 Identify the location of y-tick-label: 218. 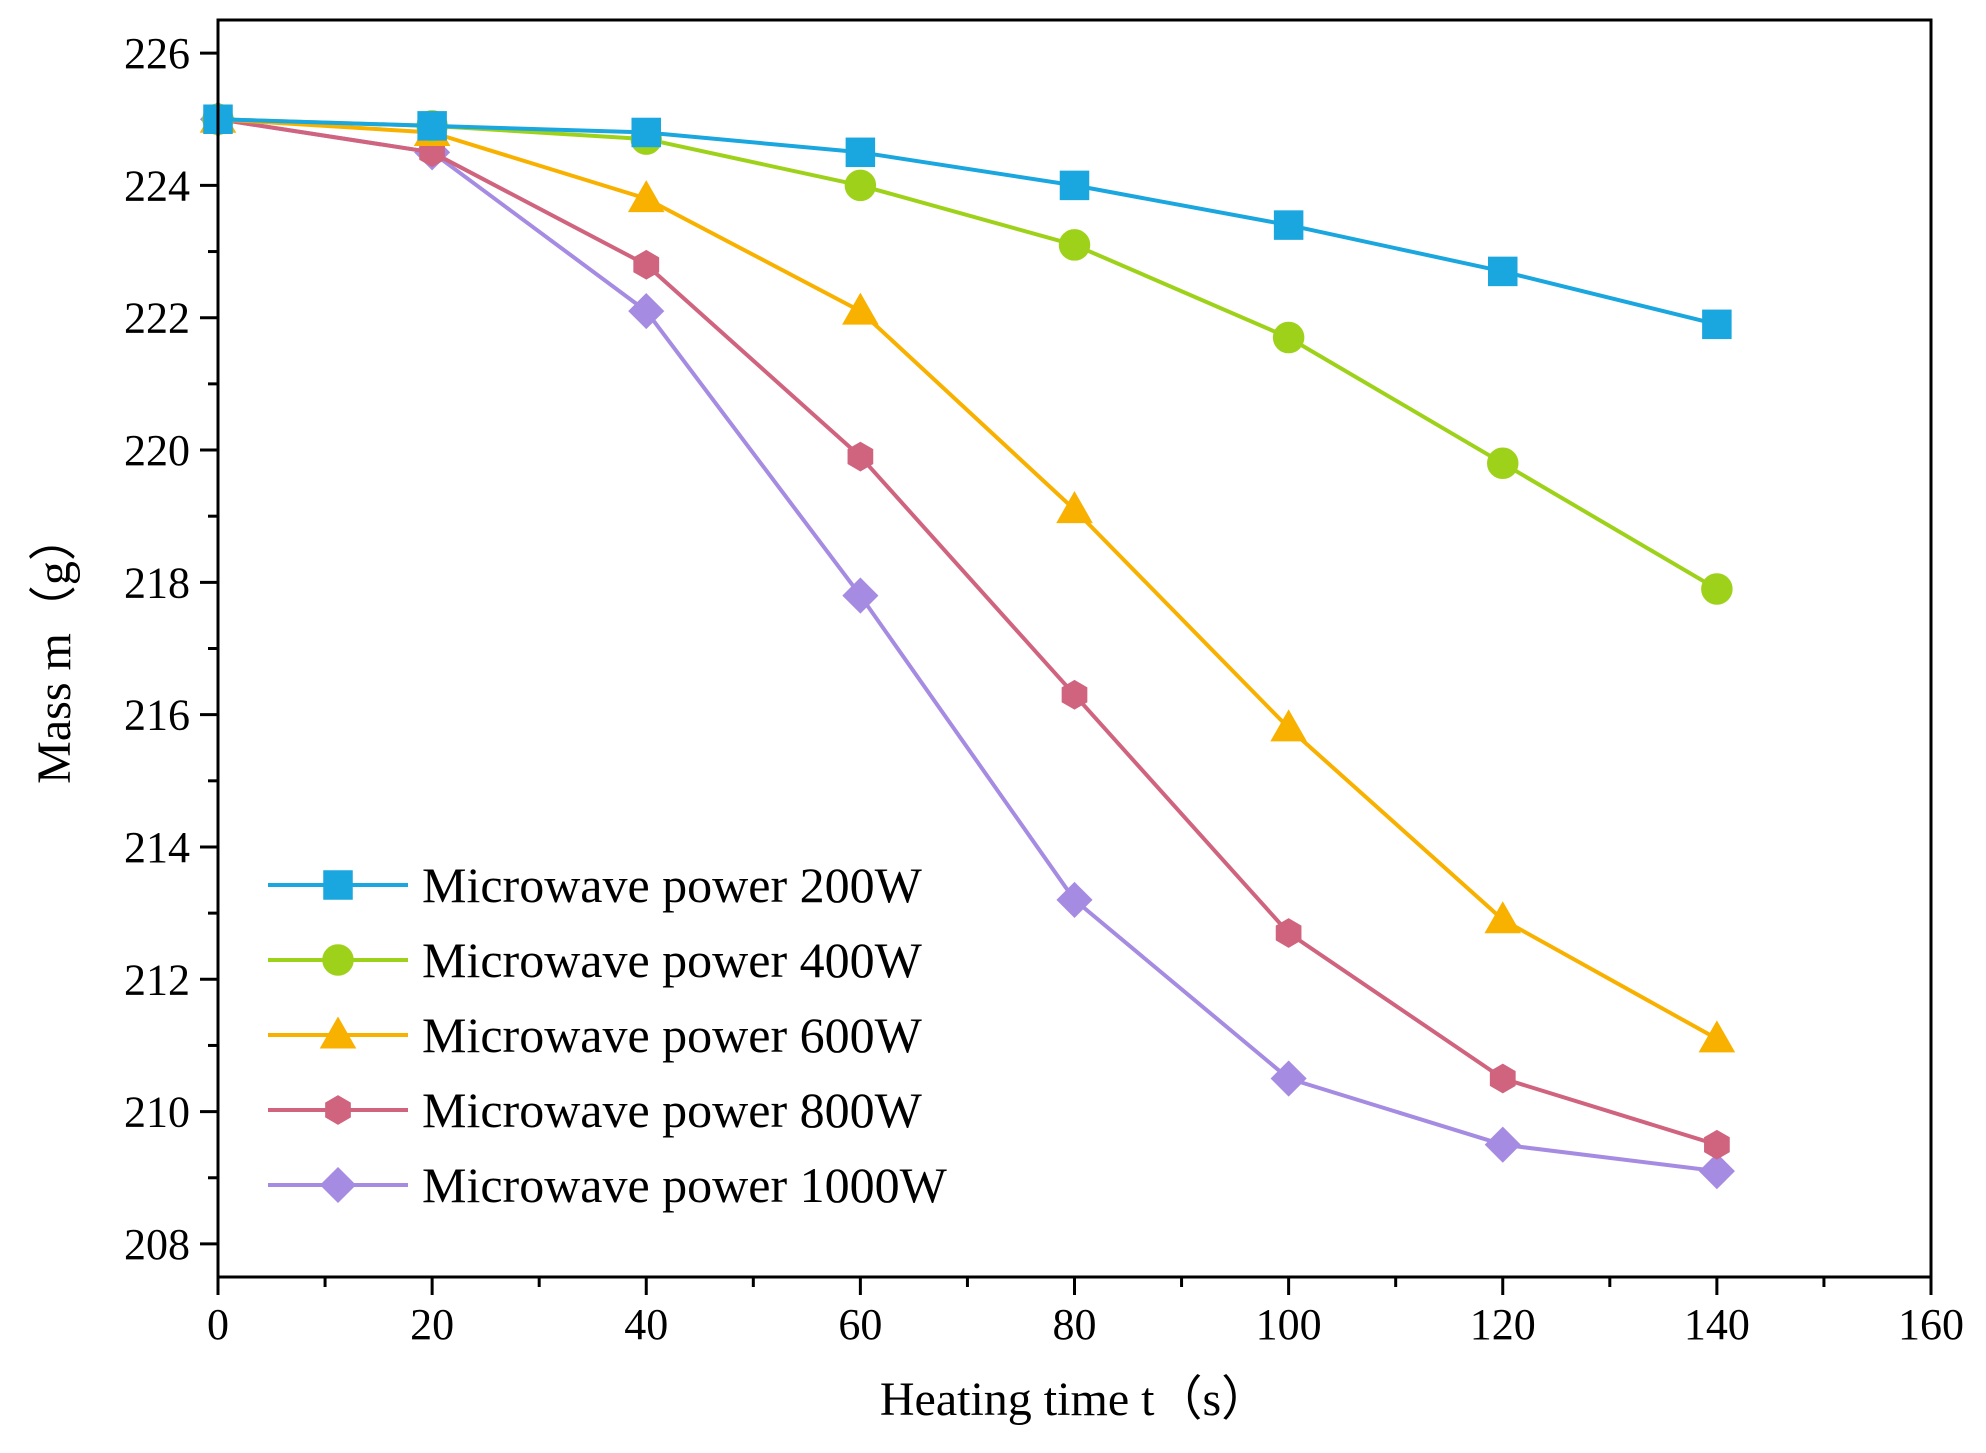
(157, 582).